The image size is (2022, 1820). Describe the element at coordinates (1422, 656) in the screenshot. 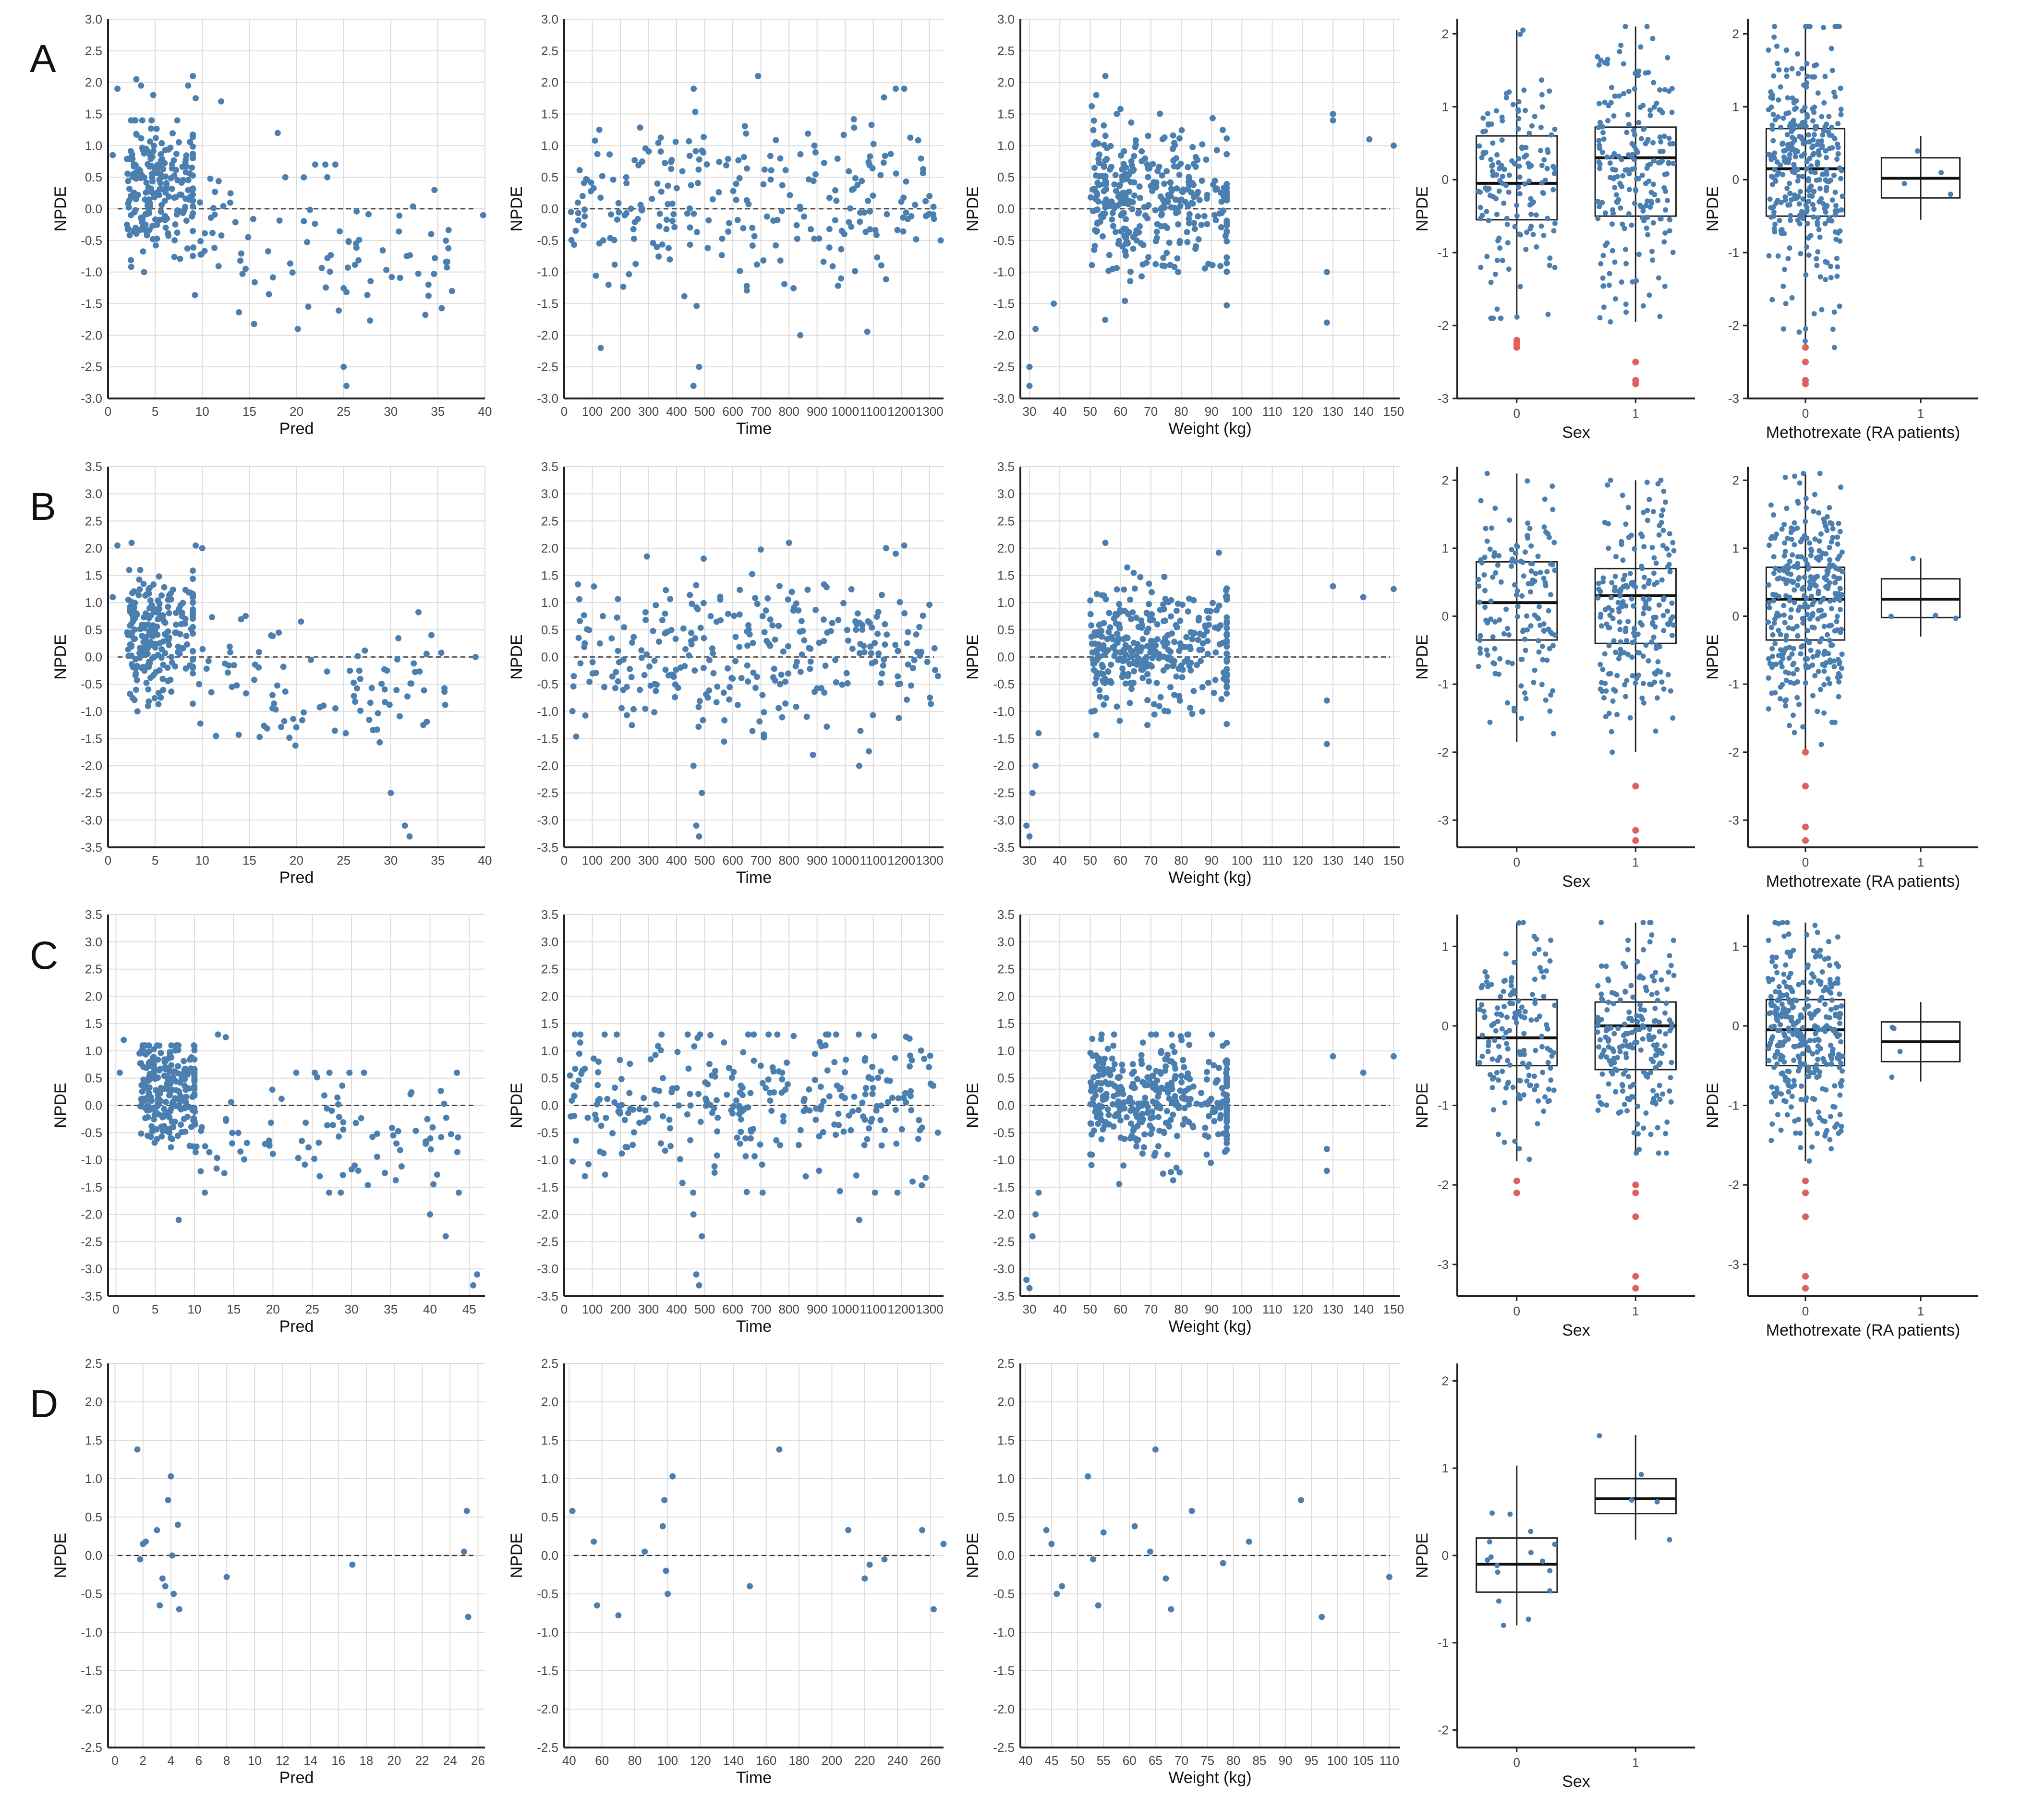

I see `y-axis-title: NPDE` at that location.